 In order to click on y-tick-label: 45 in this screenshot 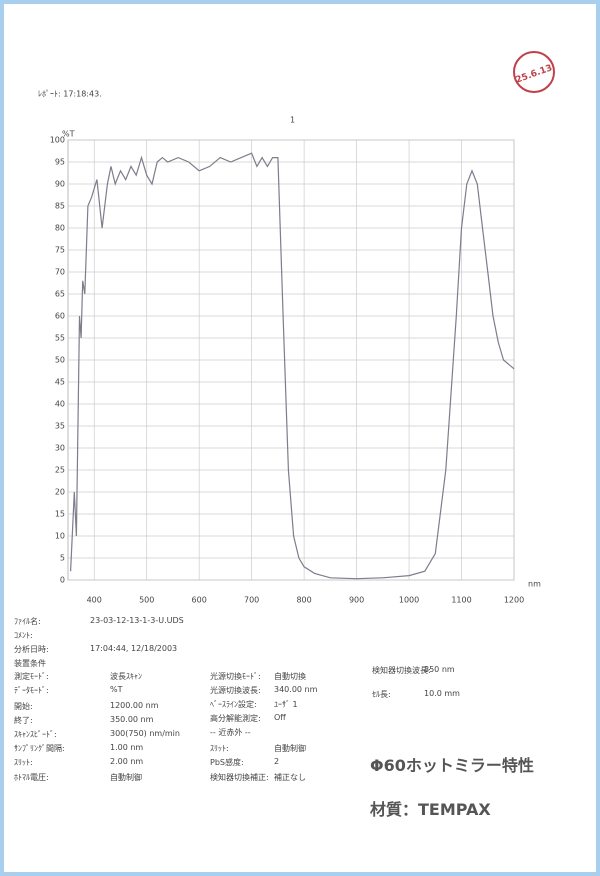, I will do `click(60, 382)`.